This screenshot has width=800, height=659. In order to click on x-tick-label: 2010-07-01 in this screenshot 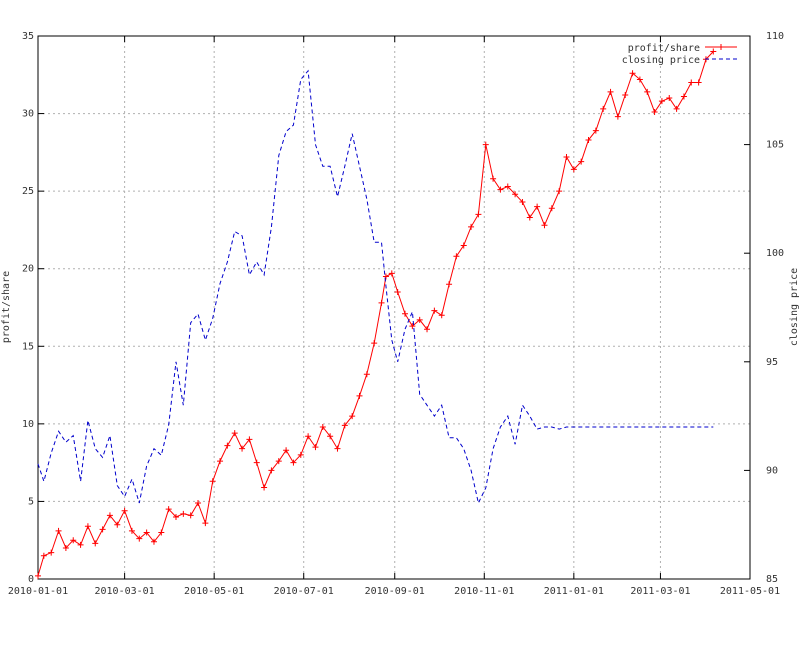, I will do `click(304, 591)`.